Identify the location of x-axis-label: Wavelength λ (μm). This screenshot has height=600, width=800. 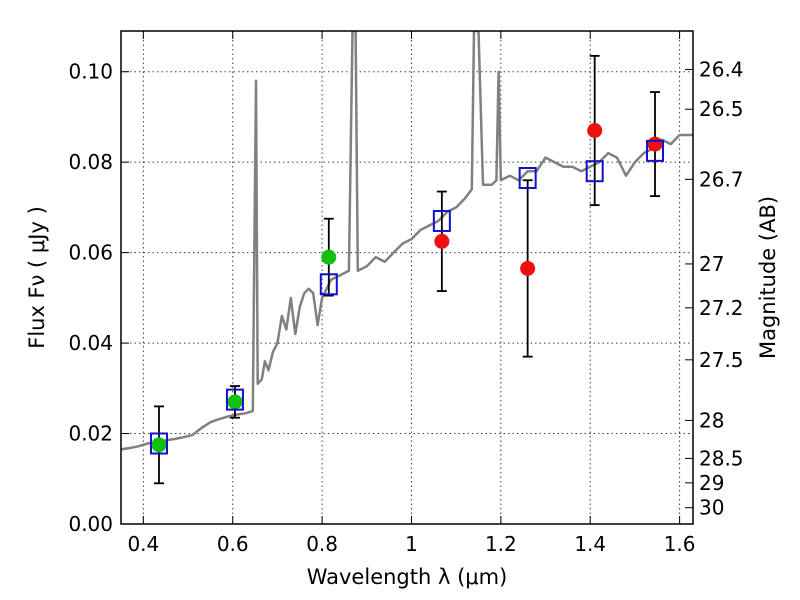
(407, 577).